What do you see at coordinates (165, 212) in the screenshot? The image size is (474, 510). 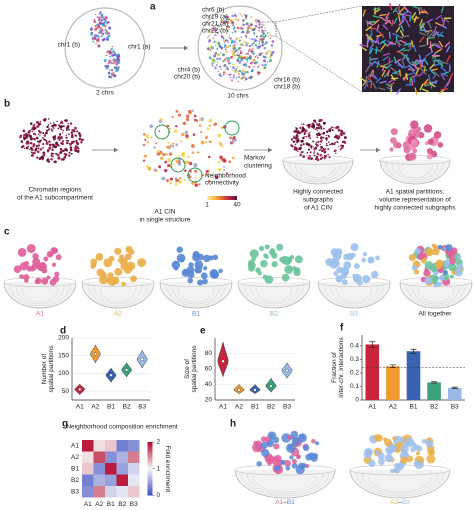 I see `caption: A1 CIN` at bounding box center [165, 212].